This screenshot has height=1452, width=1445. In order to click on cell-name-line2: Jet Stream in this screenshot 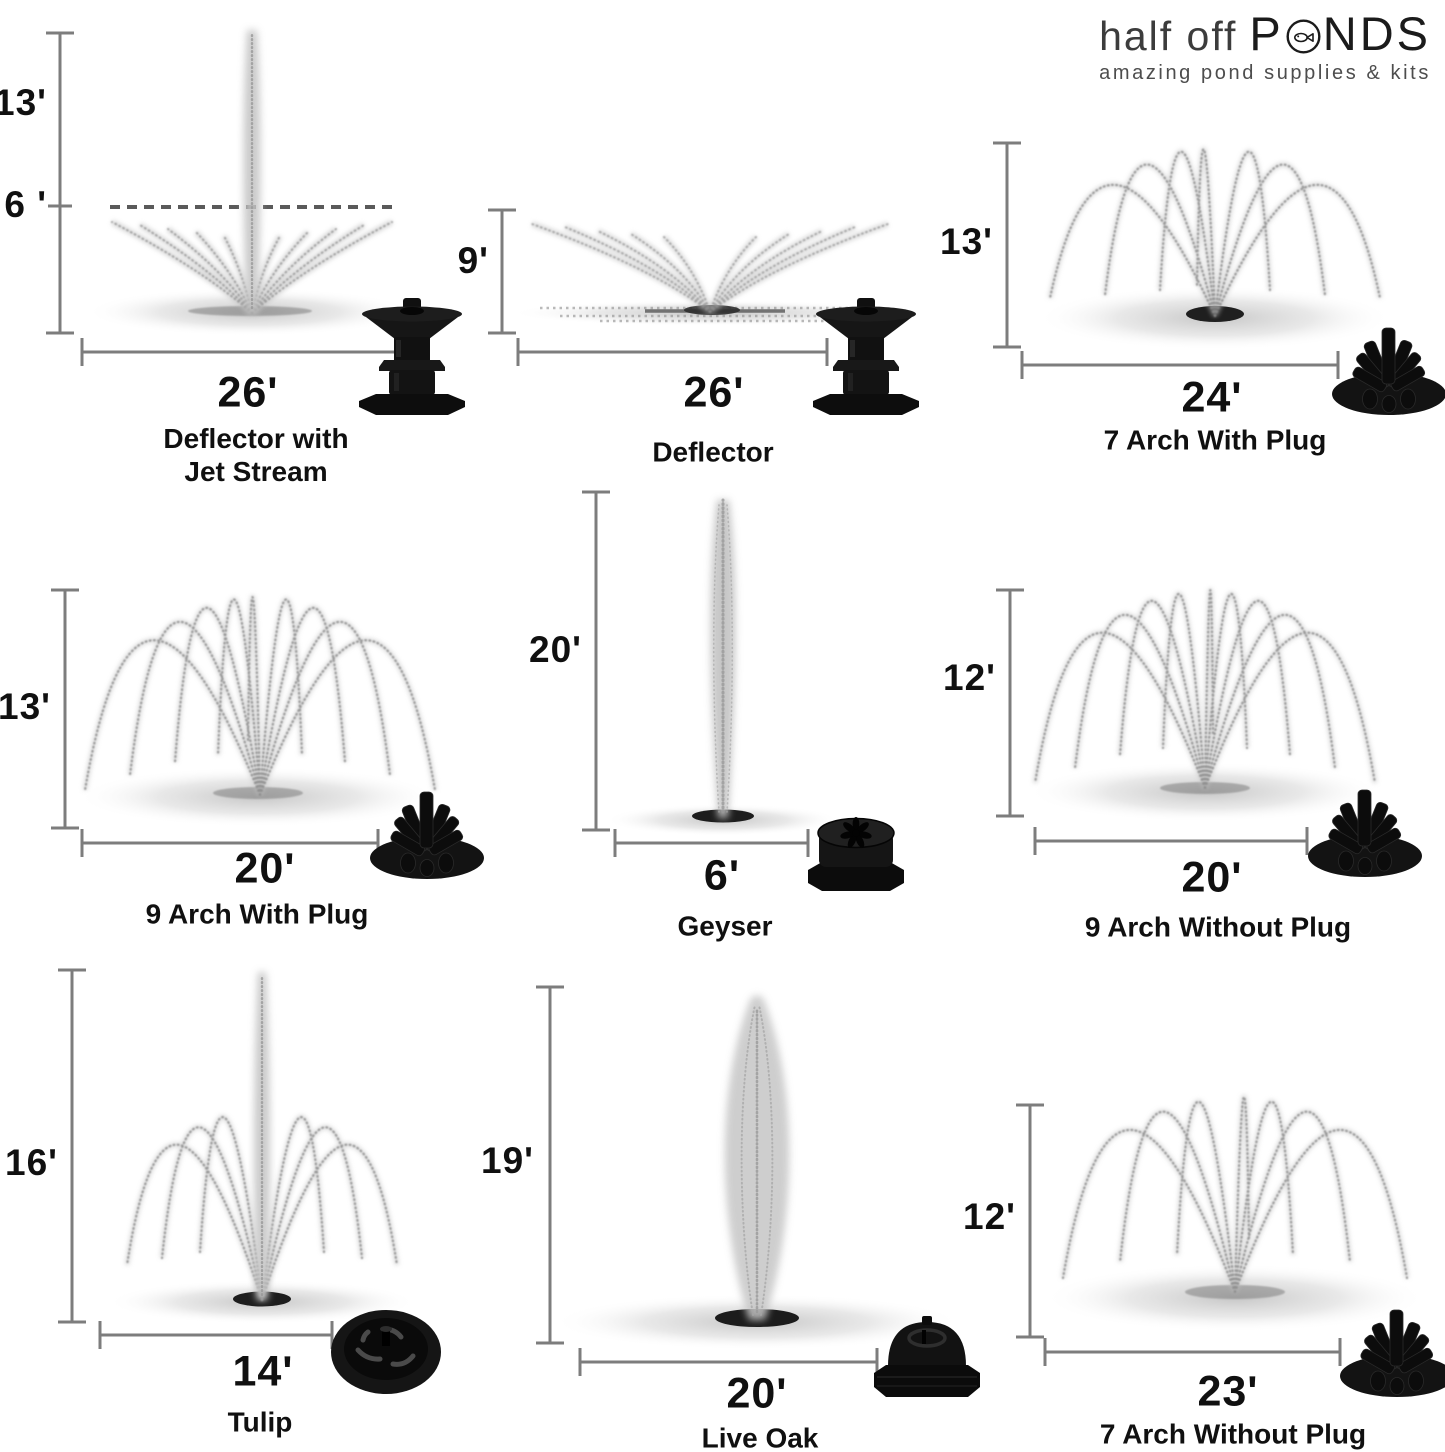, I will do `click(256, 471)`.